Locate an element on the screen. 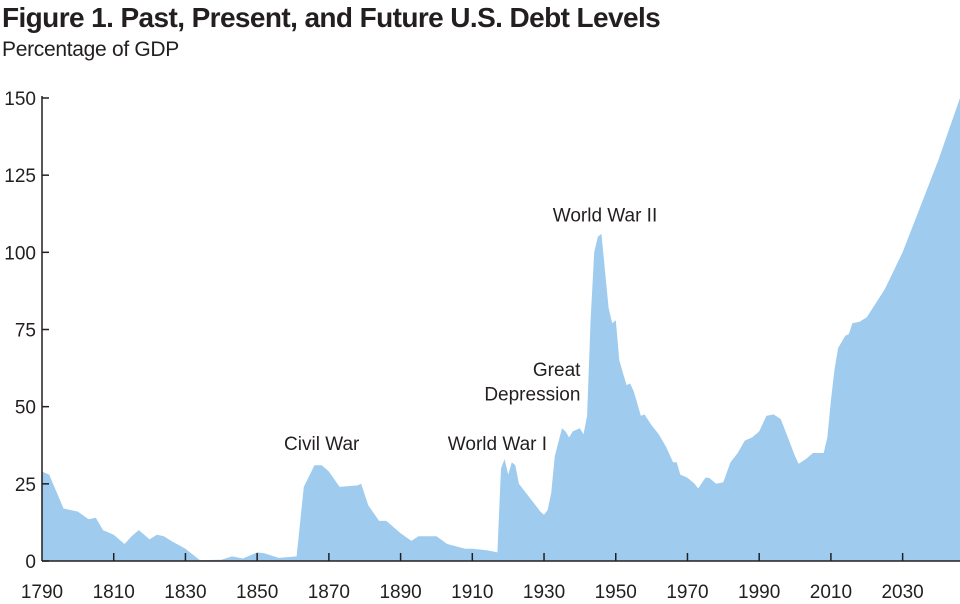  y-tick-label: 75 is located at coordinates (25, 331).